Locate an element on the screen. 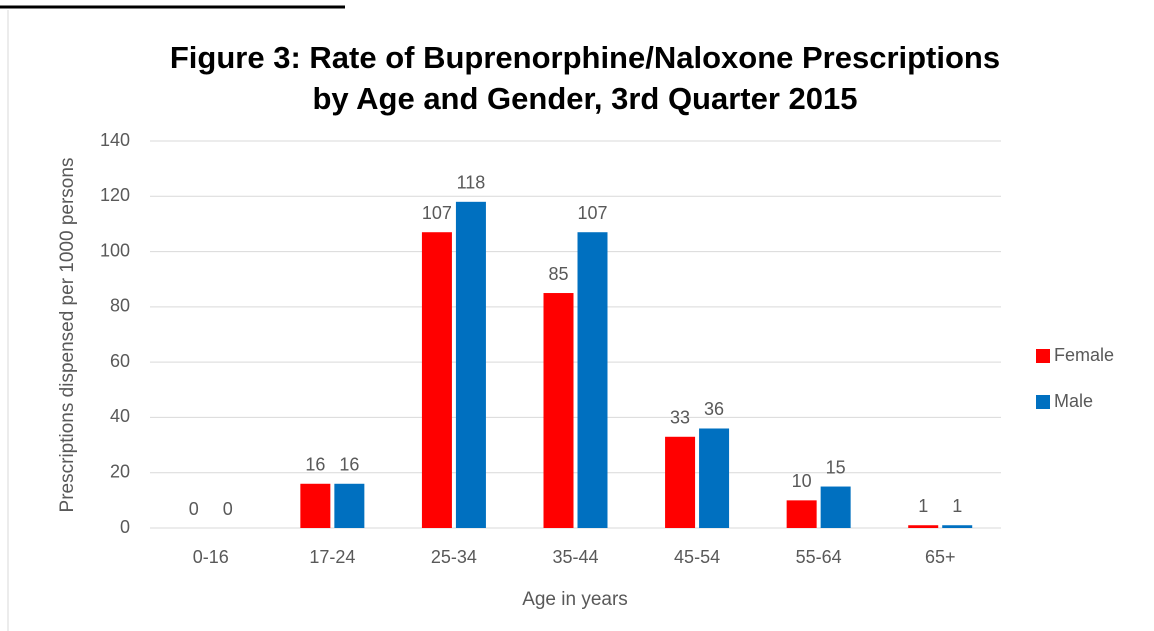 This screenshot has width=1154, height=631. y-tick-label: 80 is located at coordinates (120, 306).